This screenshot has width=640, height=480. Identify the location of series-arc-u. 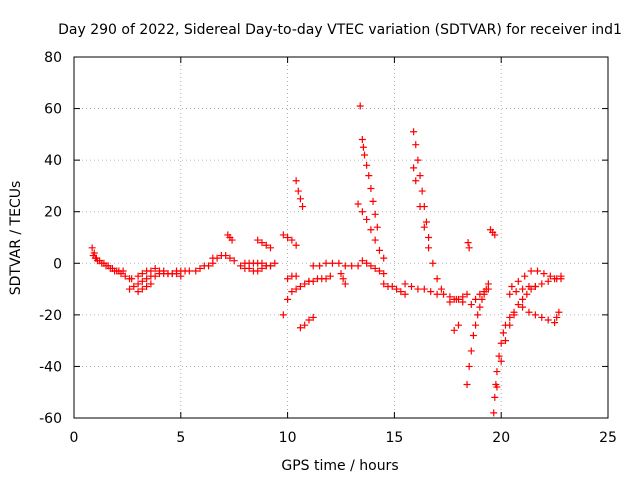
(535, 313).